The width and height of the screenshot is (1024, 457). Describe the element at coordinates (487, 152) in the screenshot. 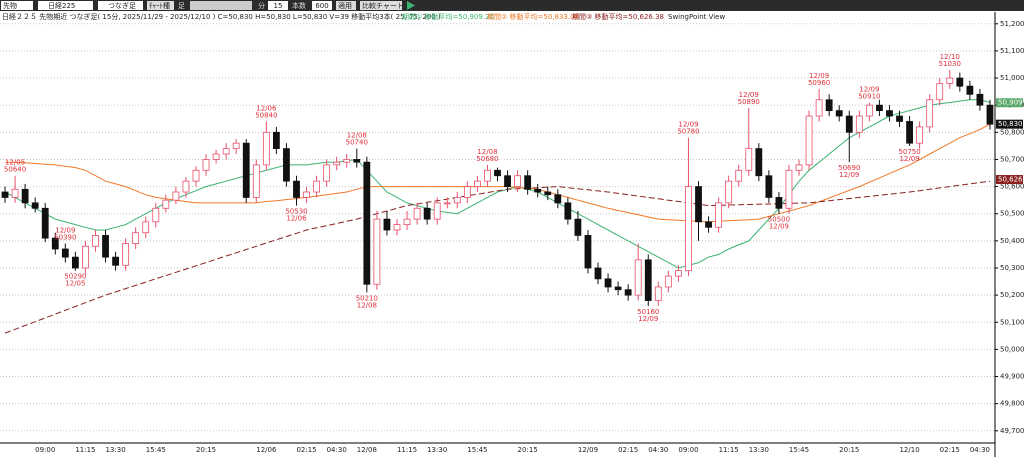

I see `swing-date: 12/08` at that location.